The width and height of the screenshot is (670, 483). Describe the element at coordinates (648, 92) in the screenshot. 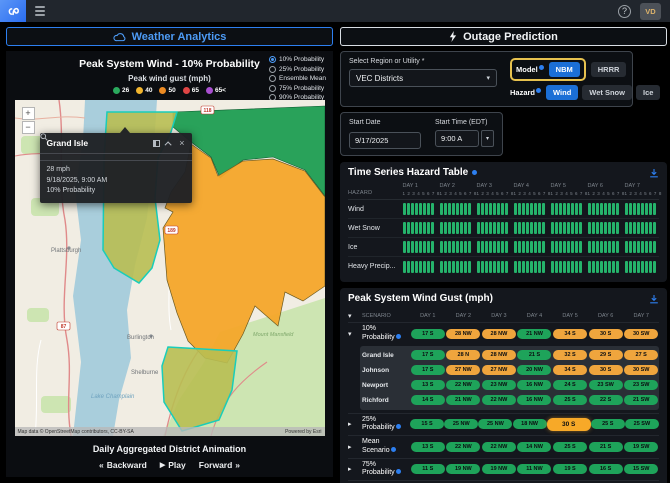

I see `hazard-option-ice: Ice` at that location.